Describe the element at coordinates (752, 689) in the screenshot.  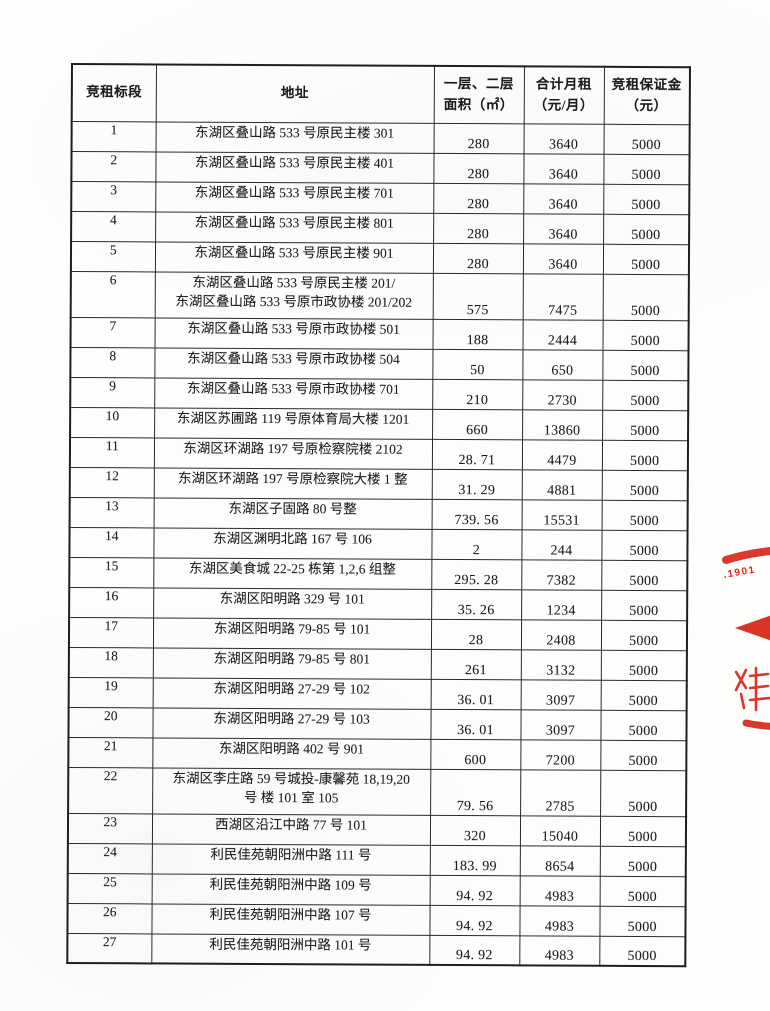
I see `seal-character-strokes` at that location.